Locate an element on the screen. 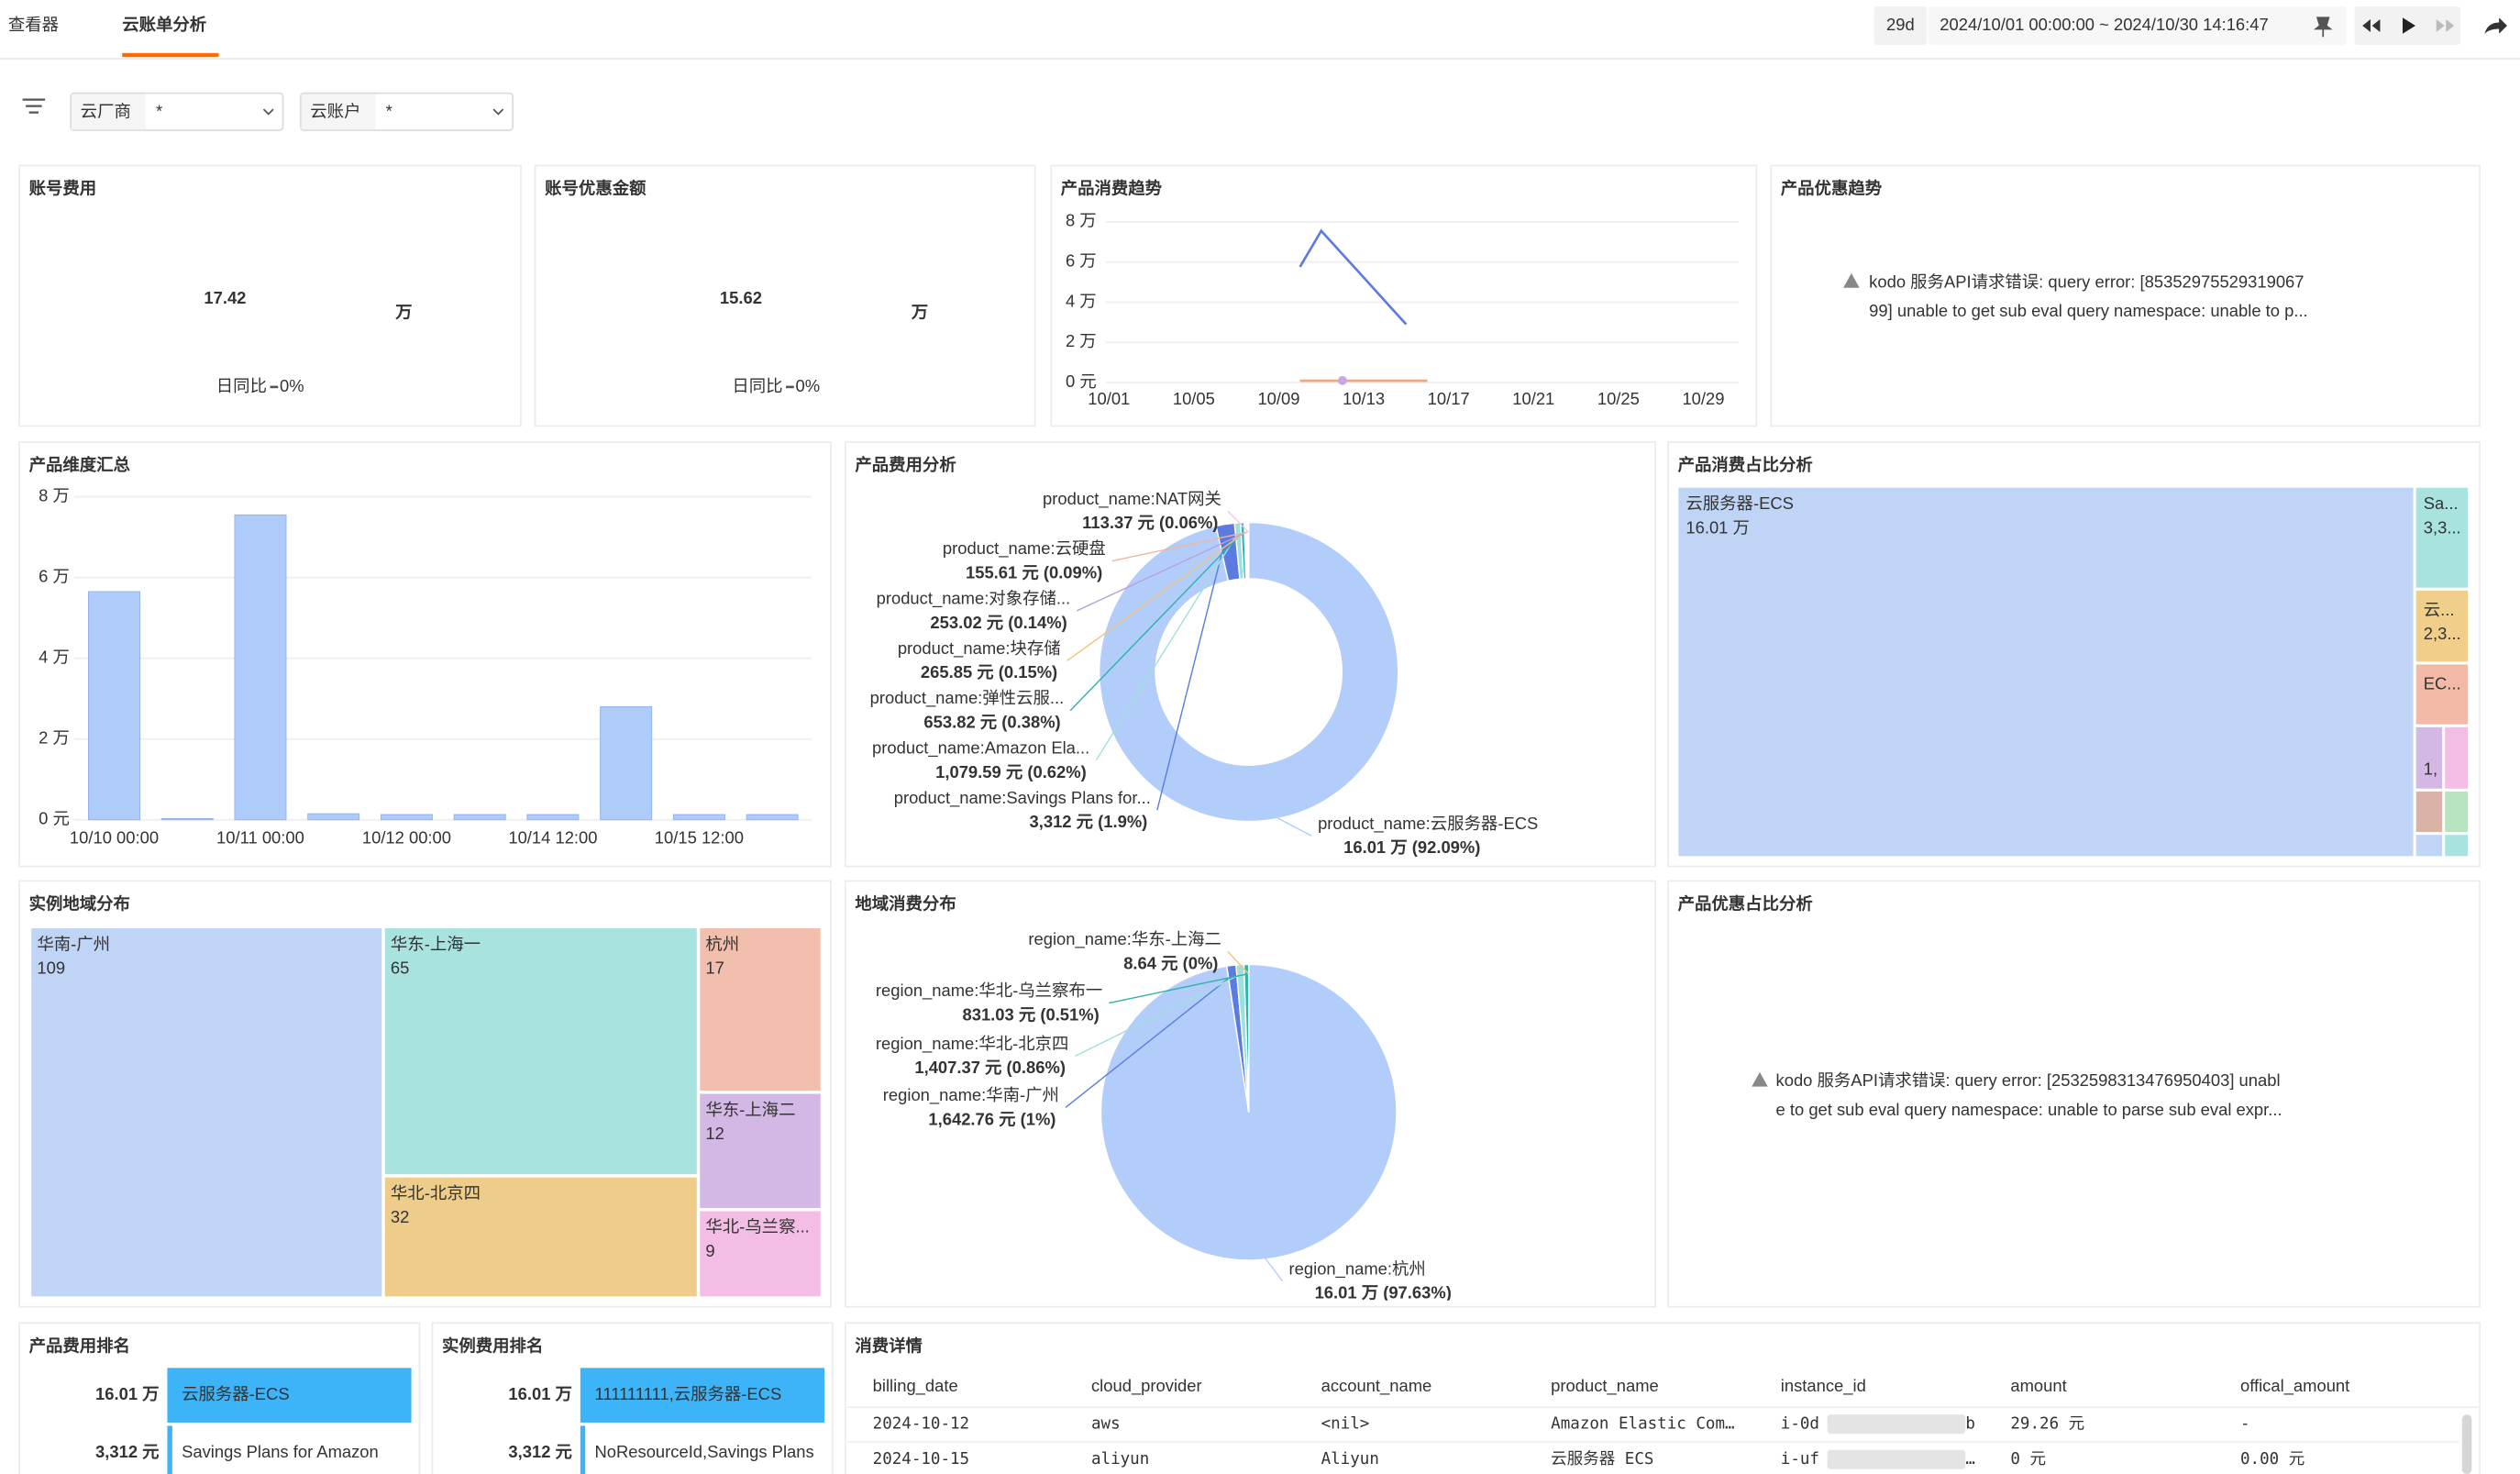 The image size is (2520, 1474). filter-label-bg is located at coordinates (338, 112).